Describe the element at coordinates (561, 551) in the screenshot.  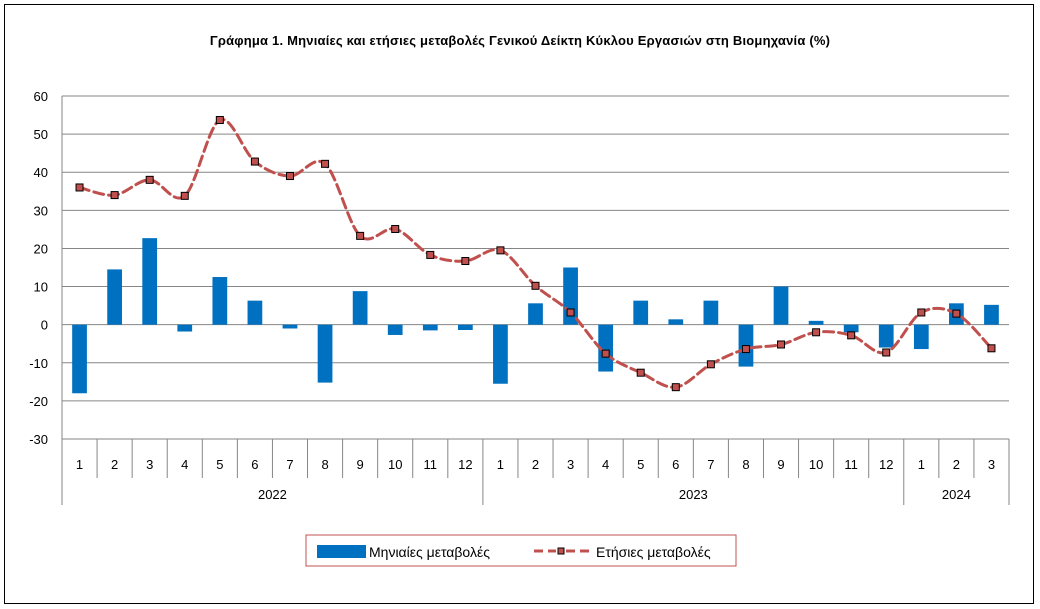
I see `legend-marker` at that location.